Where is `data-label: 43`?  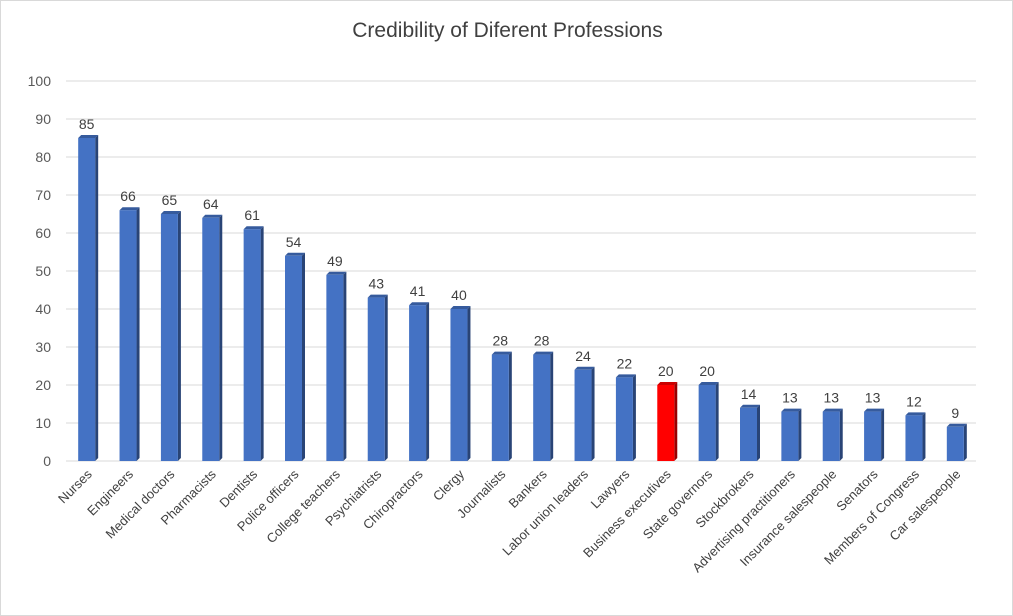 data-label: 43 is located at coordinates (376, 284).